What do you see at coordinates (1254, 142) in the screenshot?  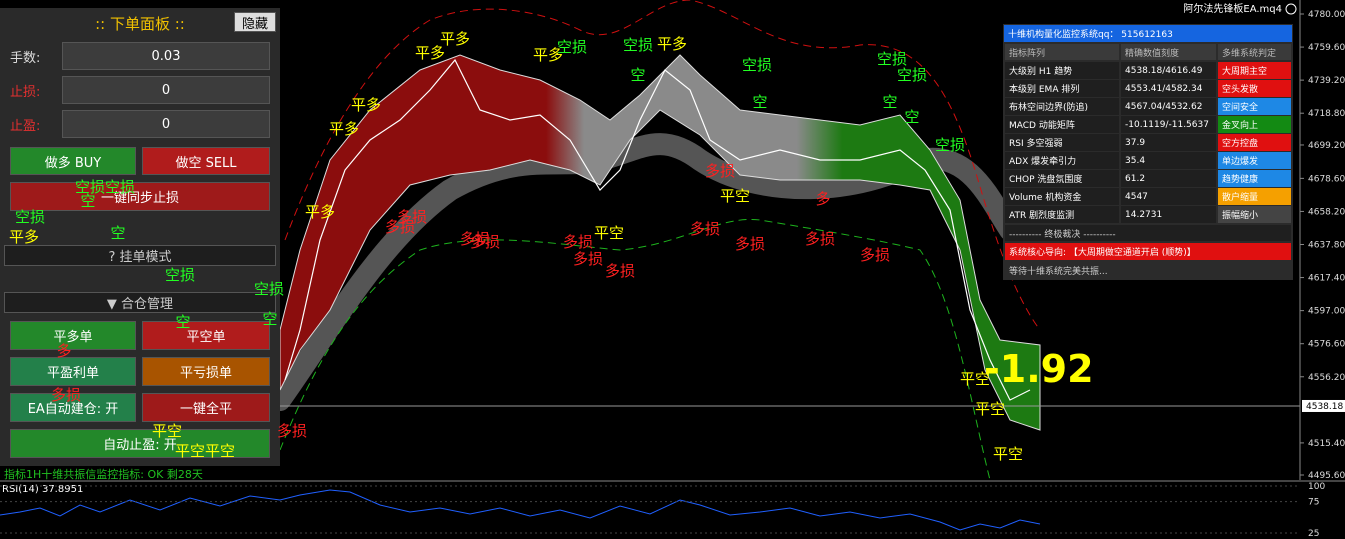 I see `monitor-cell: 空方控盘` at bounding box center [1254, 142].